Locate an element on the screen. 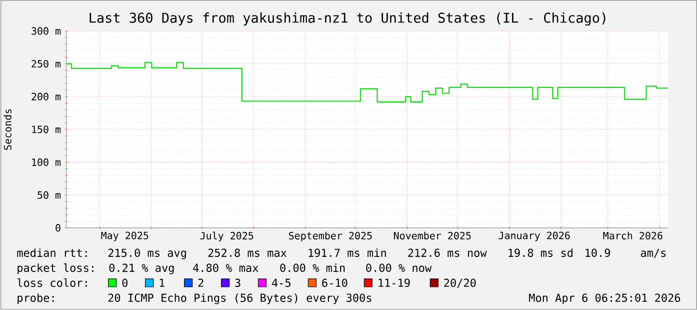 The width and height of the screenshot is (697, 310). text: 20/20 is located at coordinates (460, 283).